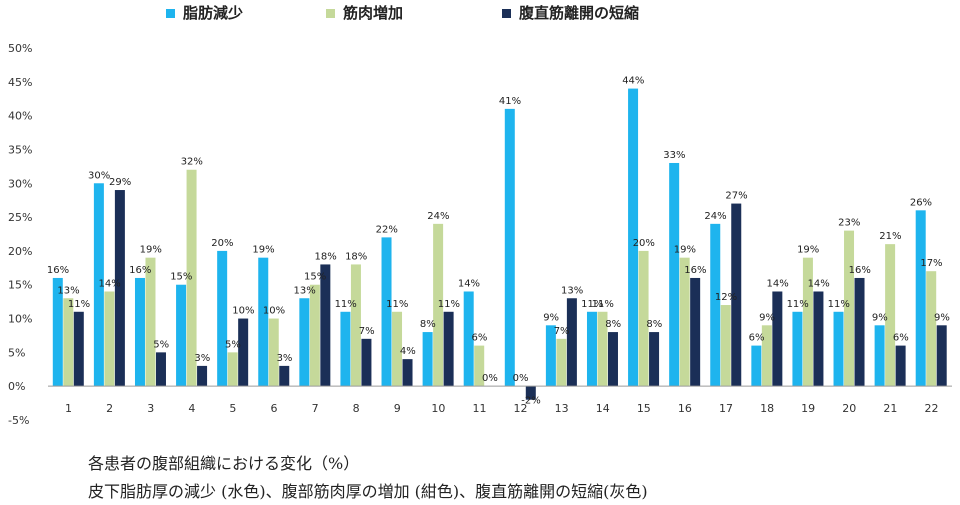  I want to click on x-tick-label: 5, so click(232, 408).